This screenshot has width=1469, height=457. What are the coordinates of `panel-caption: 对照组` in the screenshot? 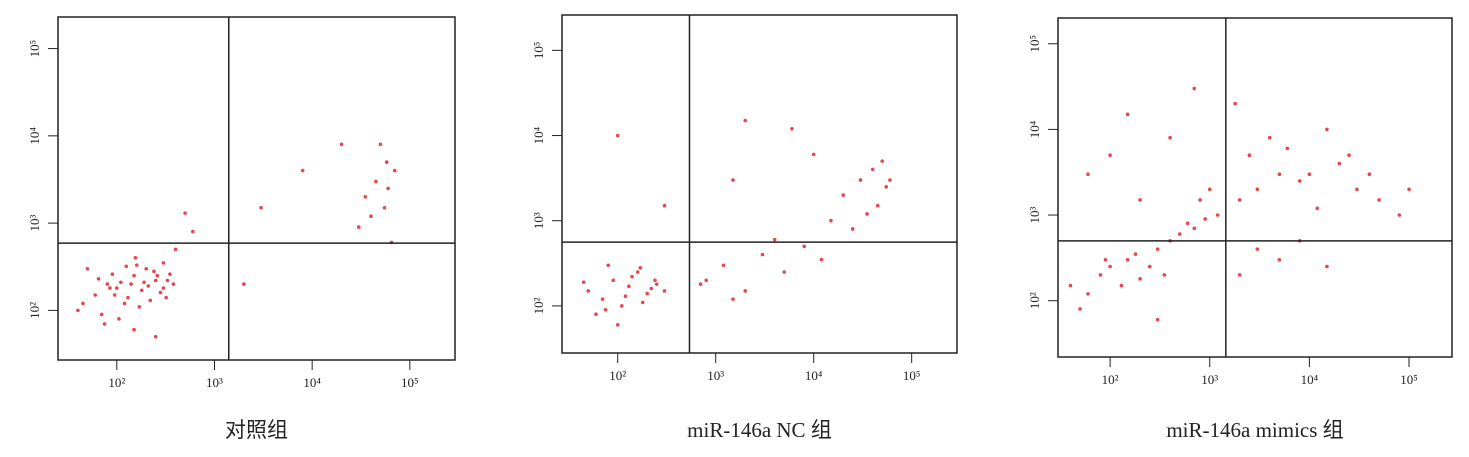 It's located at (256, 430).